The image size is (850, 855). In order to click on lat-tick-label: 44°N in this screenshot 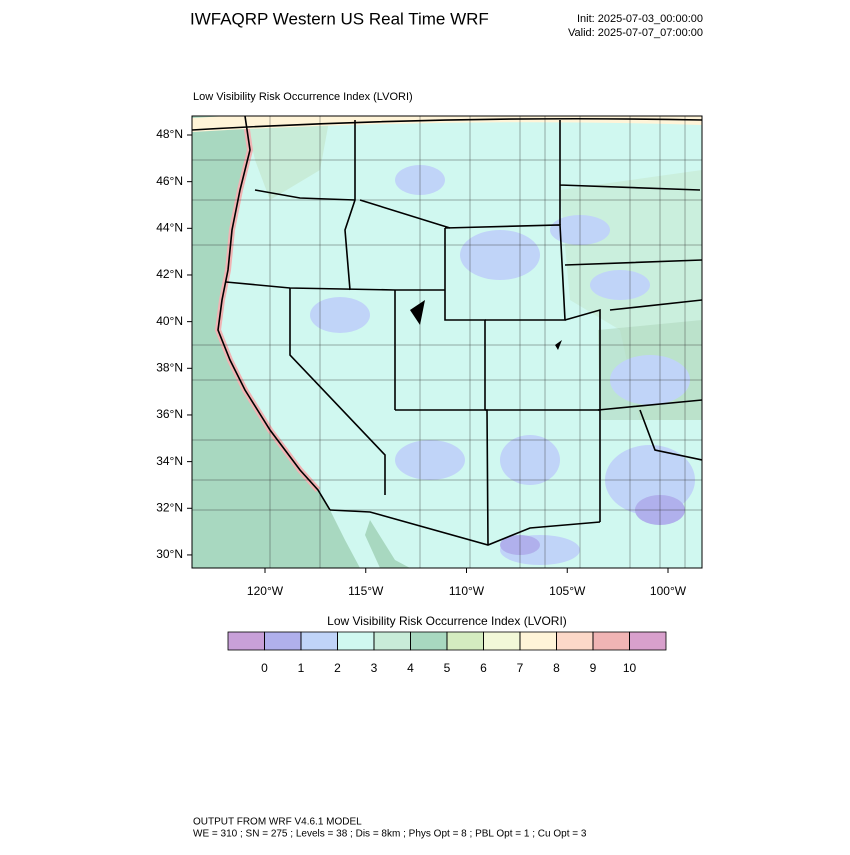, I will do `click(169, 227)`.